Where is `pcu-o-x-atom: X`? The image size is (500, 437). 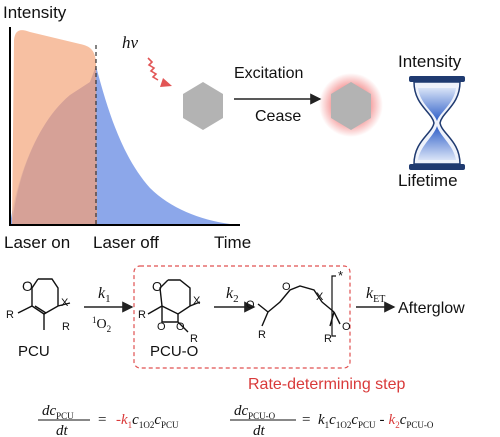 pcu-o-x-atom: X is located at coordinates (197, 301).